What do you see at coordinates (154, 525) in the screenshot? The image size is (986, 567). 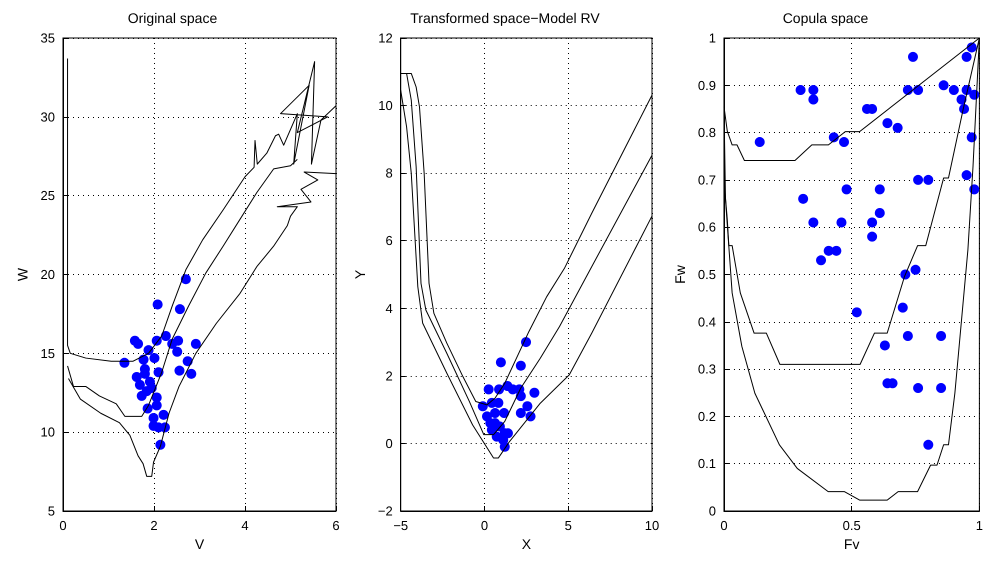 I see `x-tick-label: 2` at bounding box center [154, 525].